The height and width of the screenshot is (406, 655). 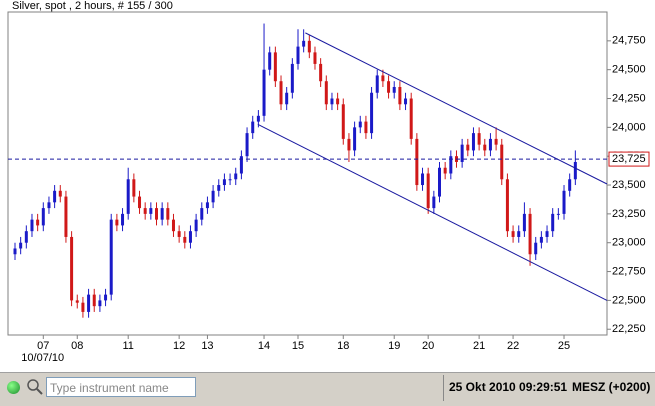 What do you see at coordinates (611, 387) in the screenshot?
I see `timezone: MESZ (+0200)` at bounding box center [611, 387].